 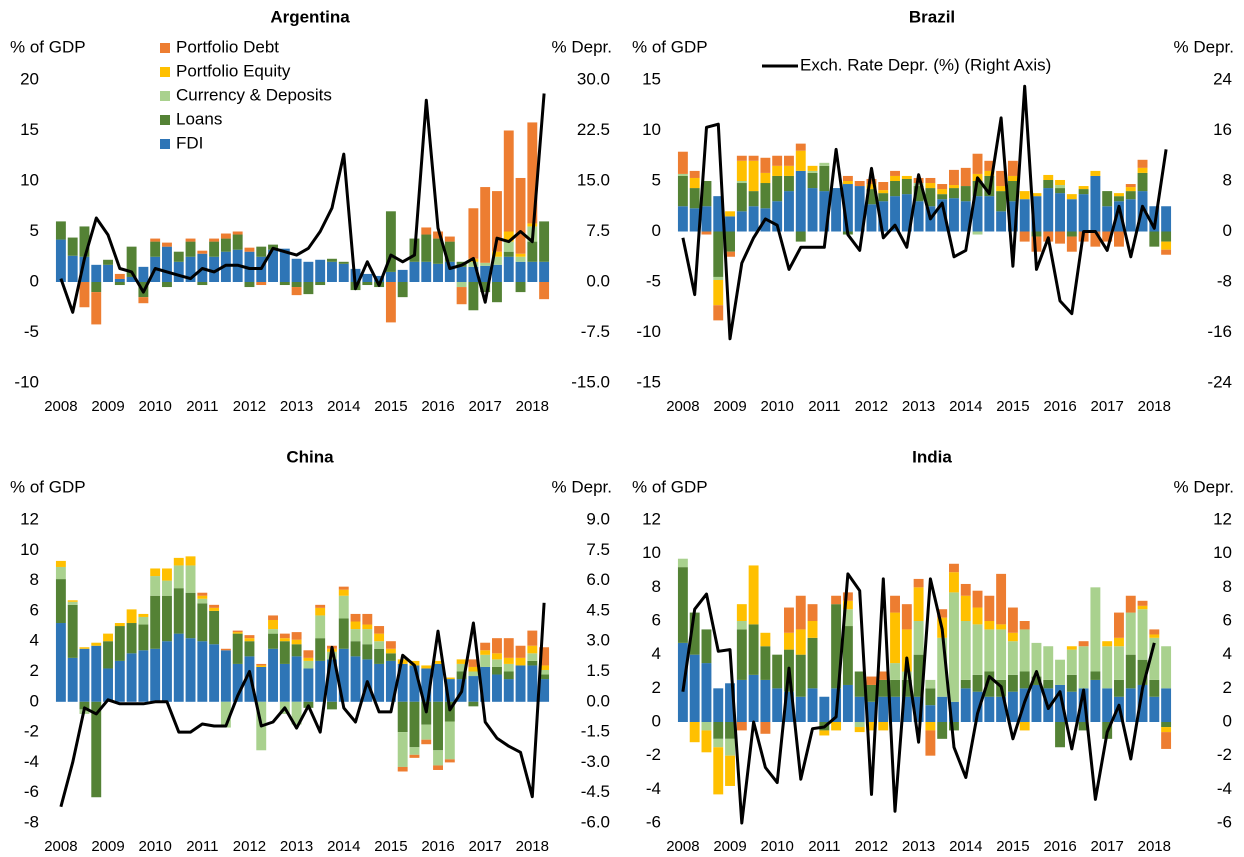 What do you see at coordinates (60, 846) in the screenshot?
I see `x-tick-label: 2008` at bounding box center [60, 846].